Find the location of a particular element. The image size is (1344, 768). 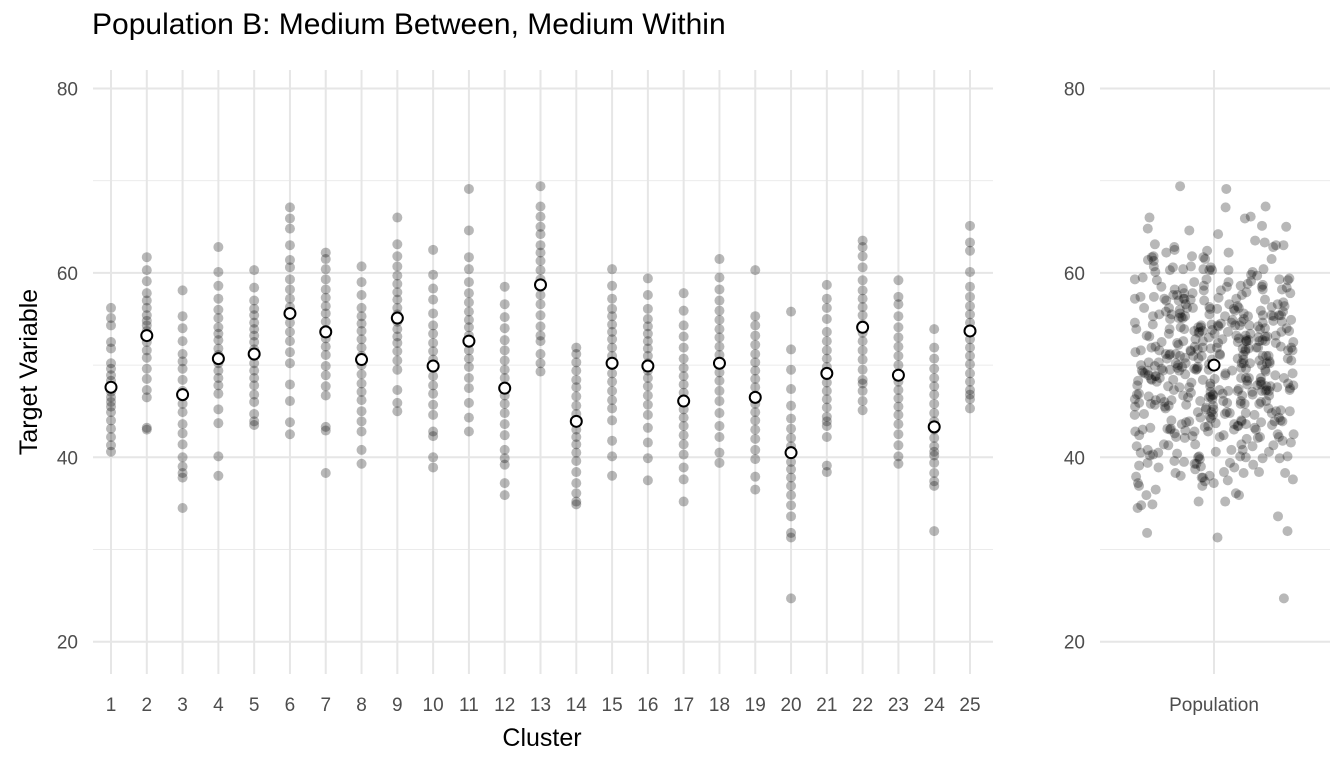

x-tick-label: 15 is located at coordinates (612, 705).